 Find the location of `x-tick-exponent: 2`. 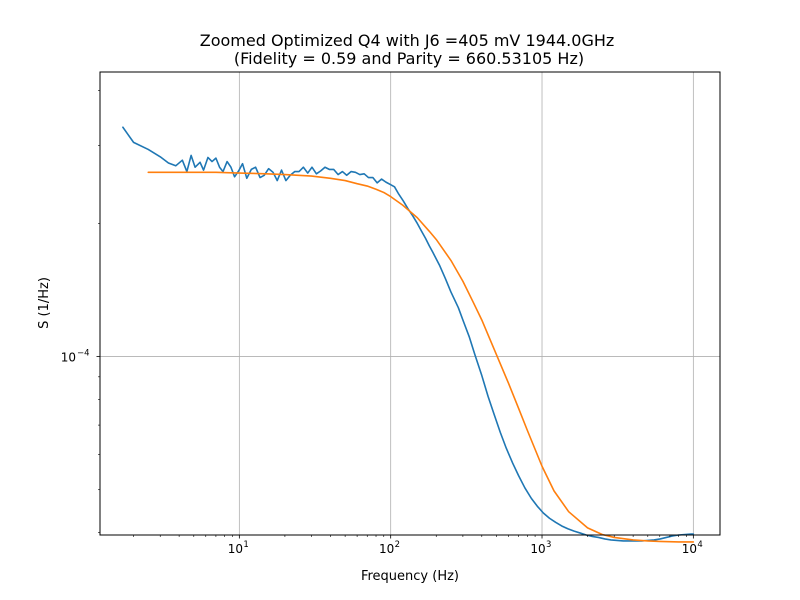

x-tick-exponent: 2 is located at coordinates (397, 545).